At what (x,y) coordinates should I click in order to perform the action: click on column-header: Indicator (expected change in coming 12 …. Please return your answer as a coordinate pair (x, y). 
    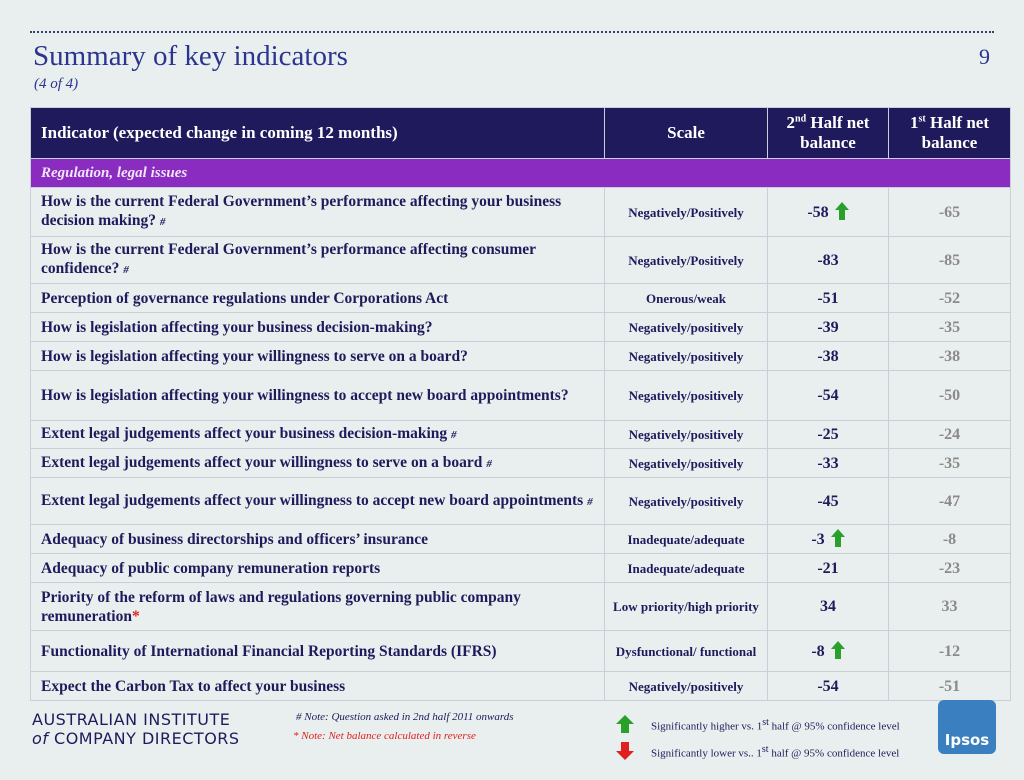
    Looking at the image, I should click on (317, 133).